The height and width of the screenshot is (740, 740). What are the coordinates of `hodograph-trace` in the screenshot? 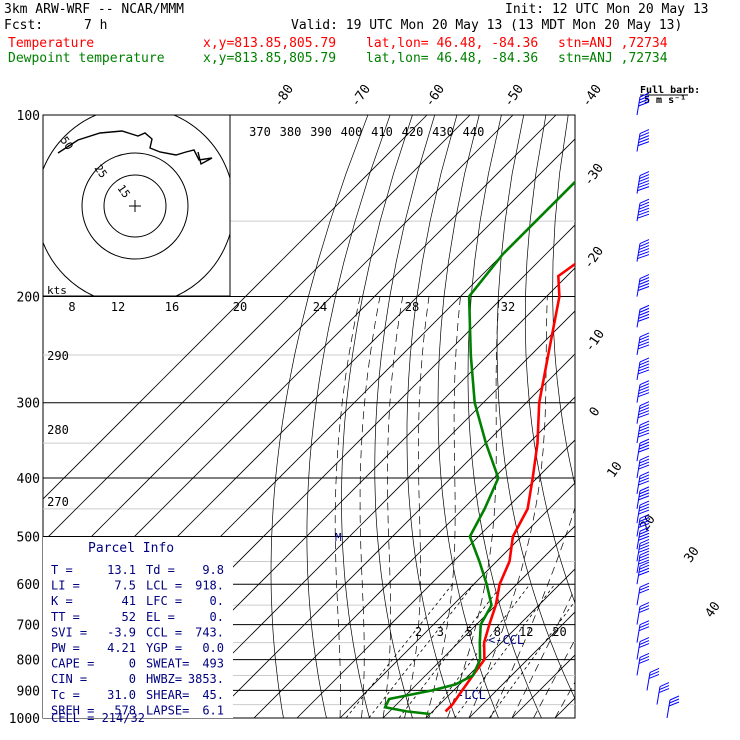 It's located at (135, 148).